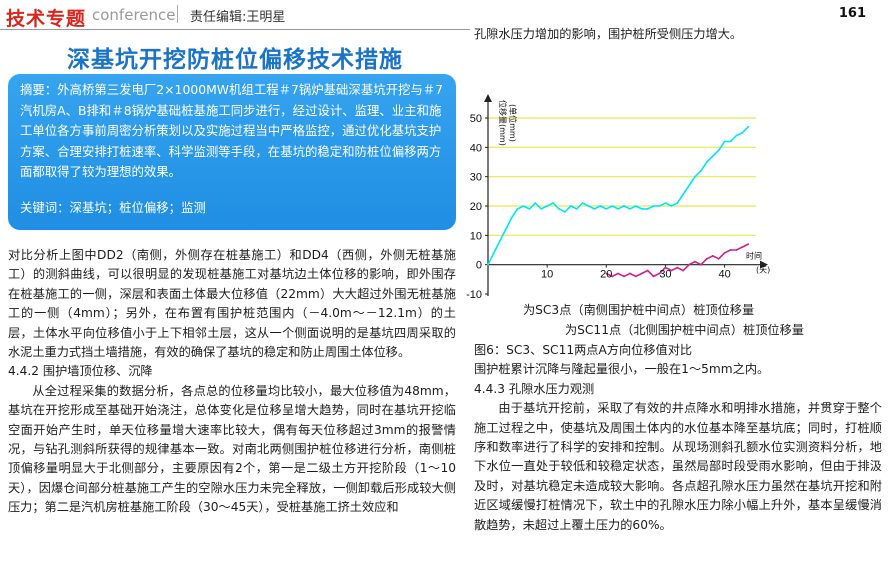 Image resolution: width=888 pixels, height=588 pixels. I want to click on x-axis-label: 时间, so click(754, 256).